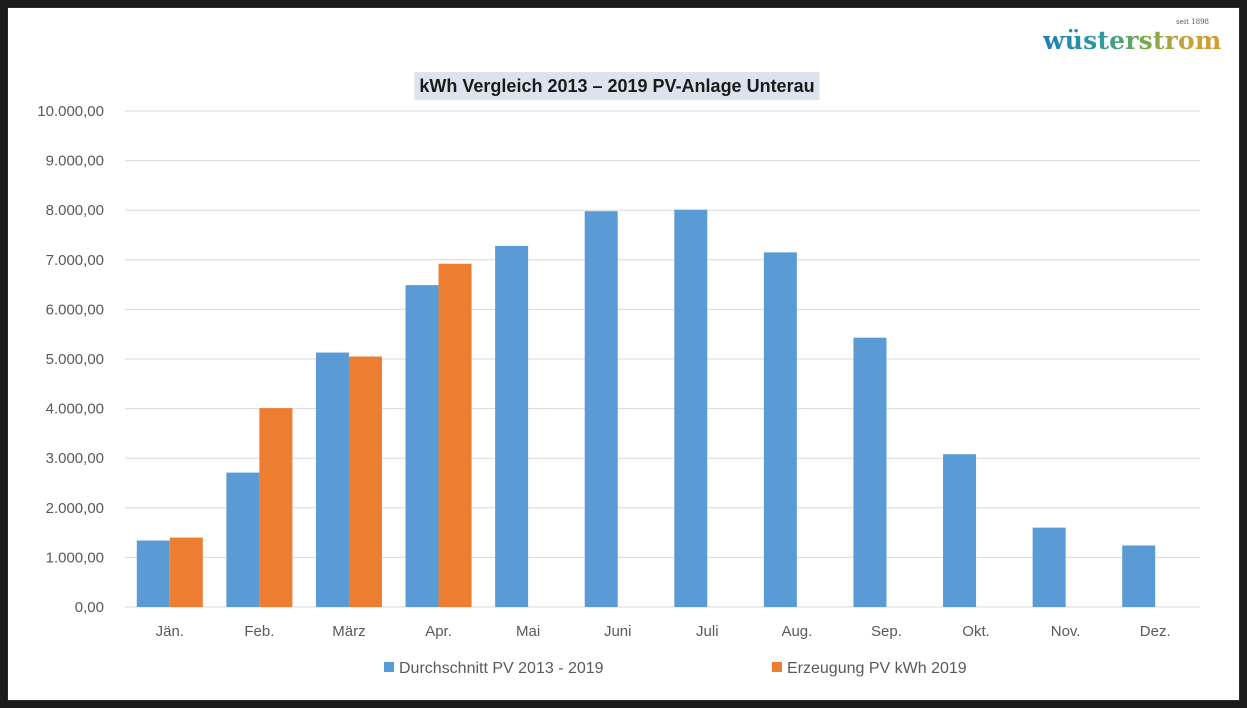  I want to click on chart-title-background, so click(617, 86).